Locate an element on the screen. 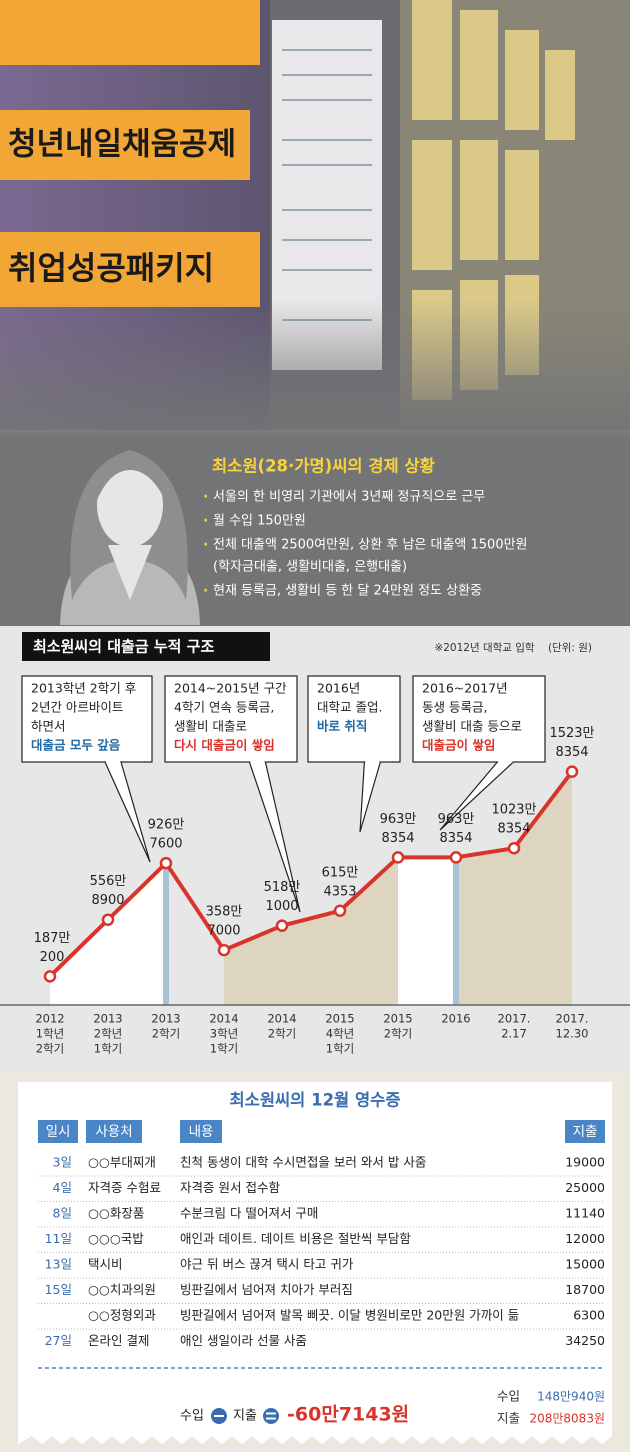 The height and width of the screenshot is (1452, 630). content: 빙판길에서 넘어져 치아가 부러짐 is located at coordinates (266, 1289).